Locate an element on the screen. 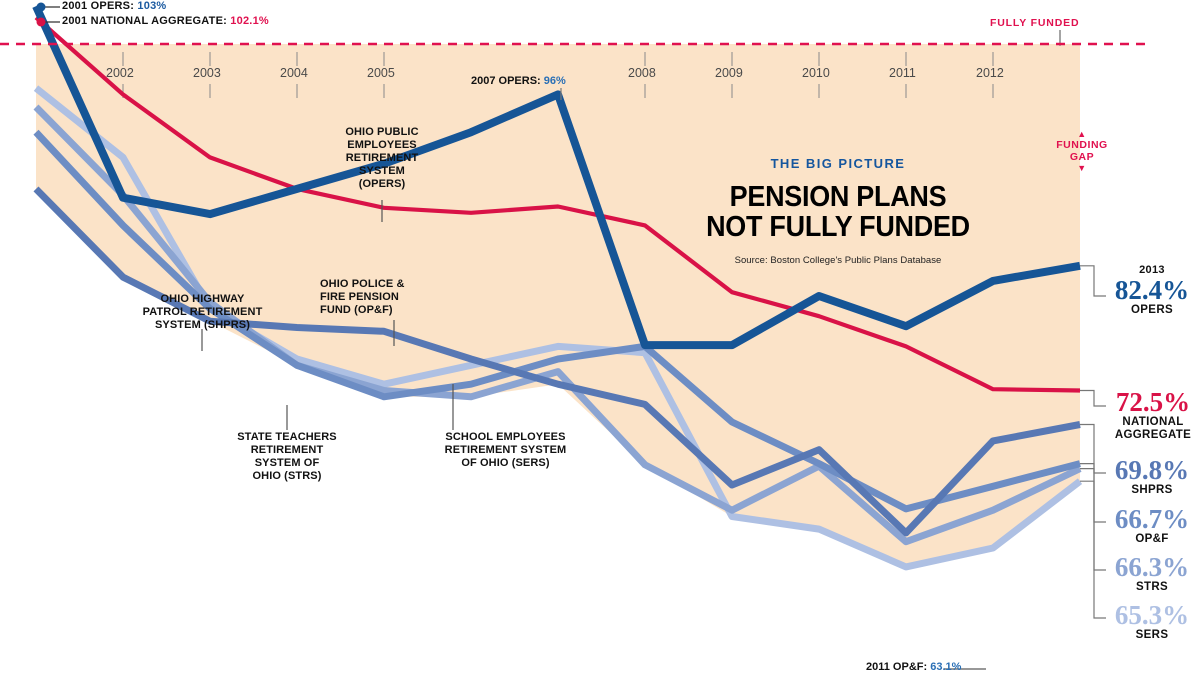 The height and width of the screenshot is (677, 1200). end-label-shprs: 69.8% SHPRS is located at coordinates (1152, 476).